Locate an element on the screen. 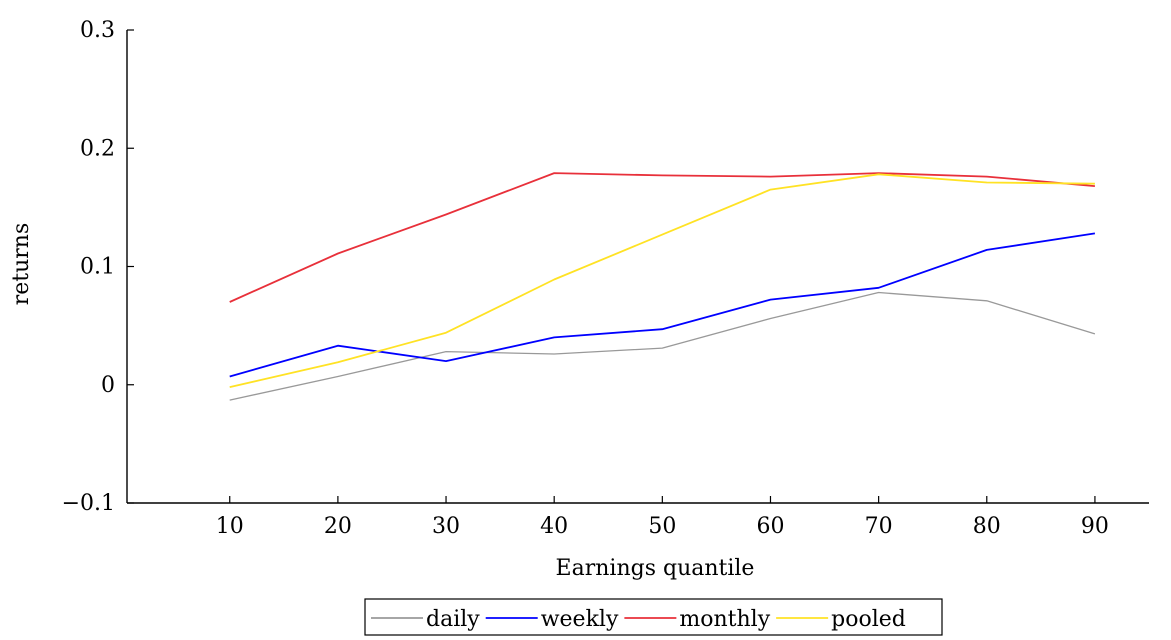  x-axis-label: Earnings quantile is located at coordinates (655, 568).